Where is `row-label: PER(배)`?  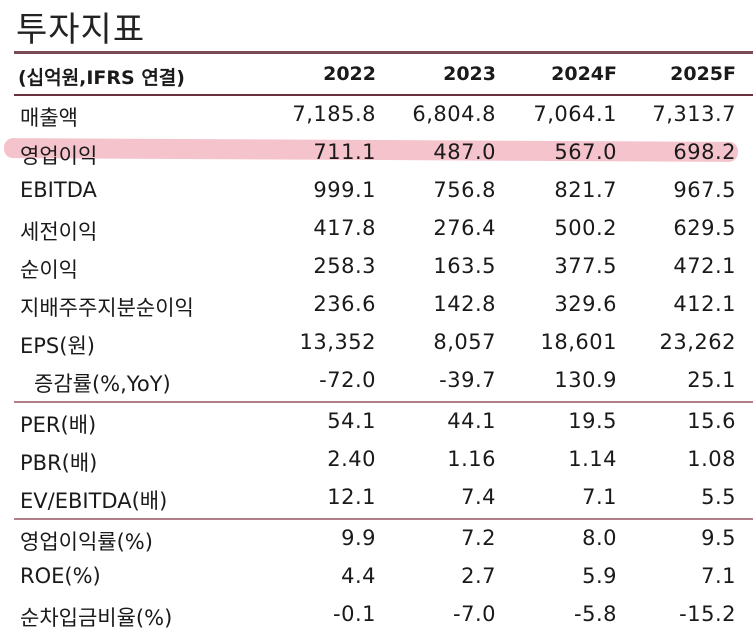
row-label: PER(배) is located at coordinates (58, 425).